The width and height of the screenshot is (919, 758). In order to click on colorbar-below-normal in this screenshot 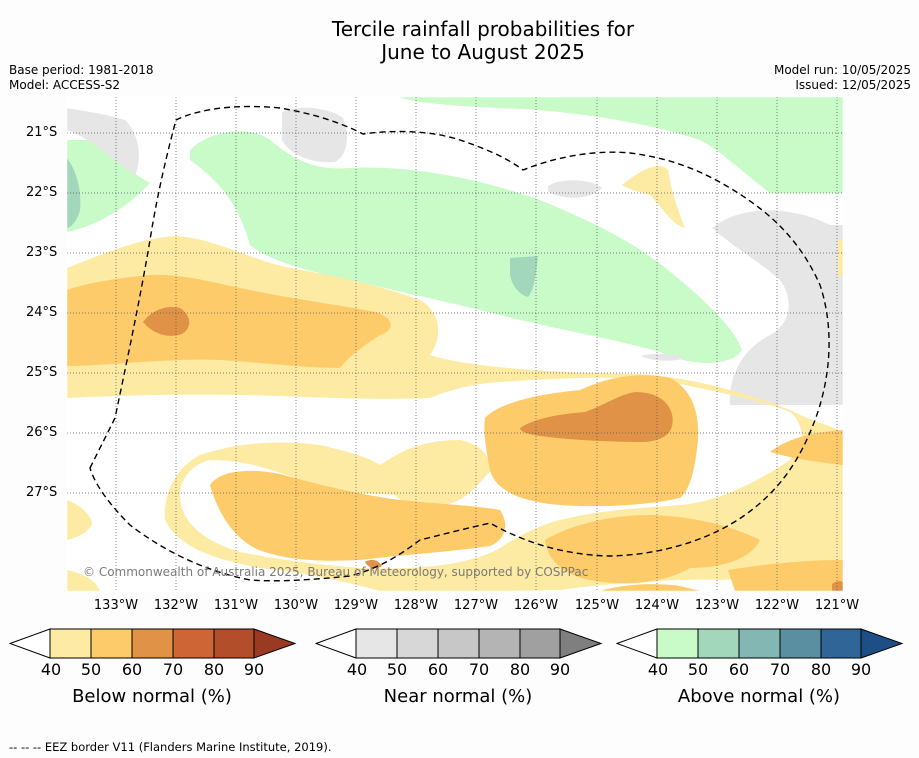, I will do `click(153, 644)`.